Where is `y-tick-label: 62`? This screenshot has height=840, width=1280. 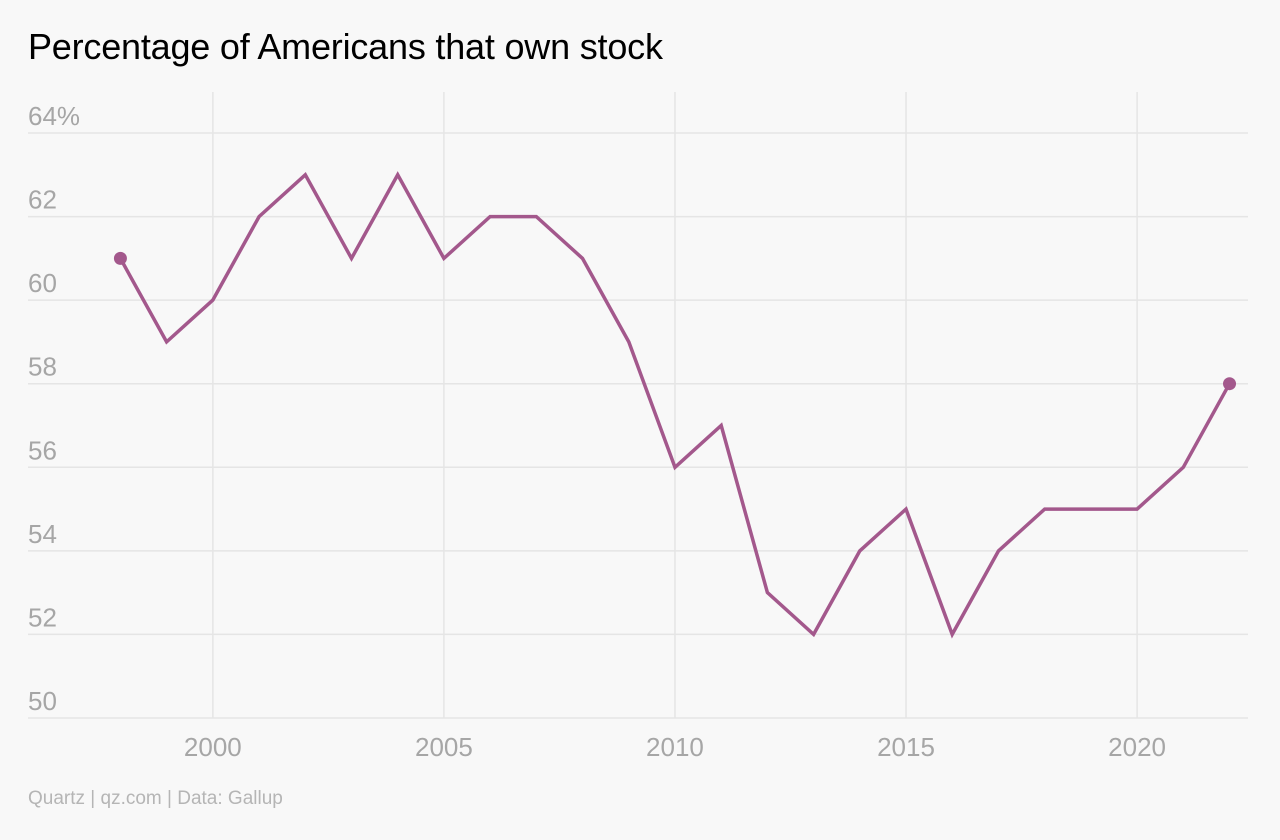 y-tick-label: 62 is located at coordinates (42, 200).